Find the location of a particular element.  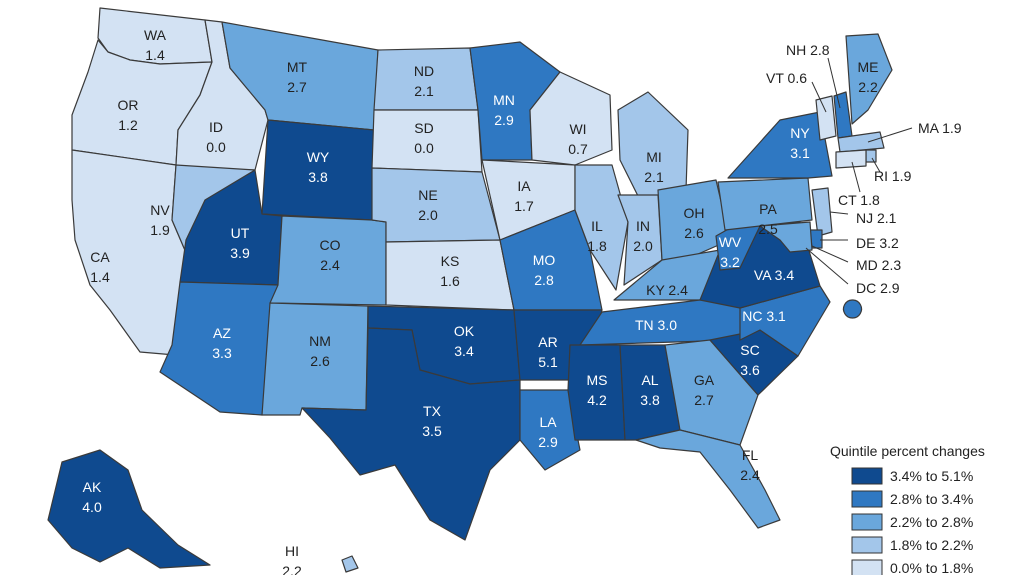

legend-label-1: 2.8% to 3.4% is located at coordinates (931, 499).